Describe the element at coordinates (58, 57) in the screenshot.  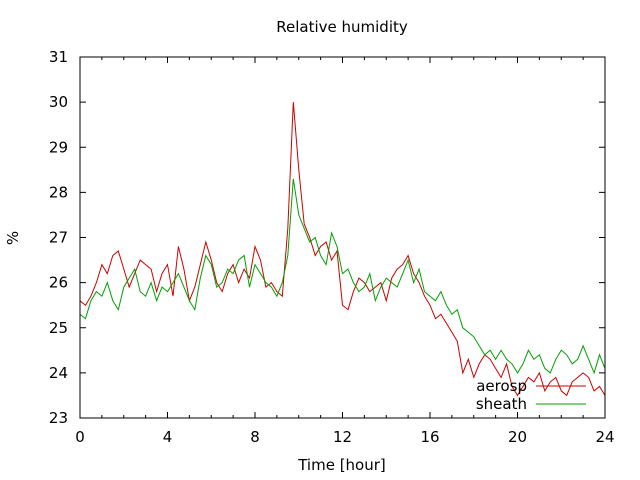
I see `y-tick-label: 31` at that location.